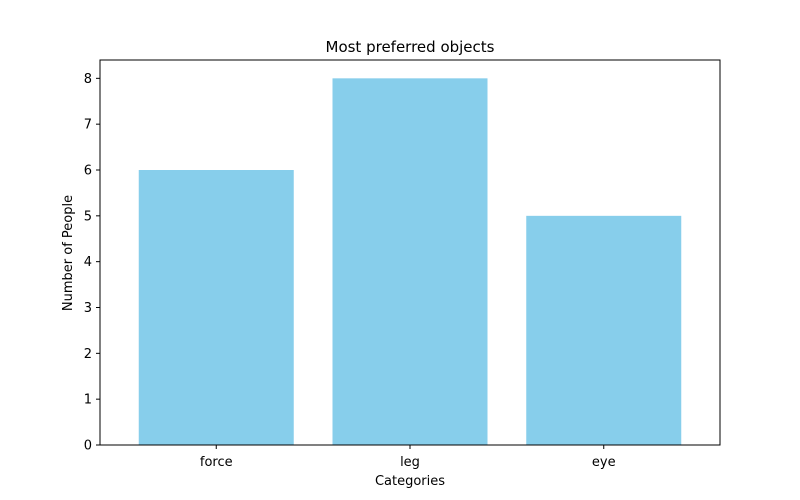  I want to click on x-tick-label: force, so click(216, 462).